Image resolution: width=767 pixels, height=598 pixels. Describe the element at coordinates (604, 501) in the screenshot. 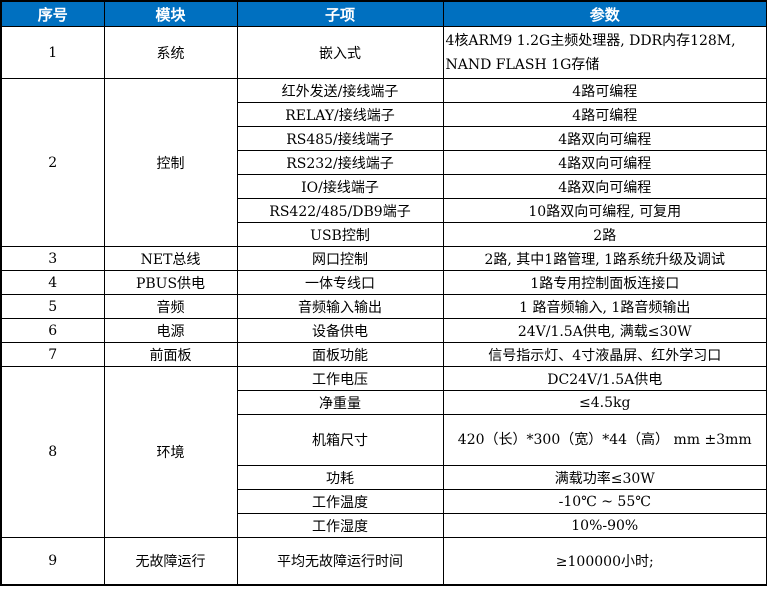

I see `row-param: -10℃ ~ 55℃` at that location.